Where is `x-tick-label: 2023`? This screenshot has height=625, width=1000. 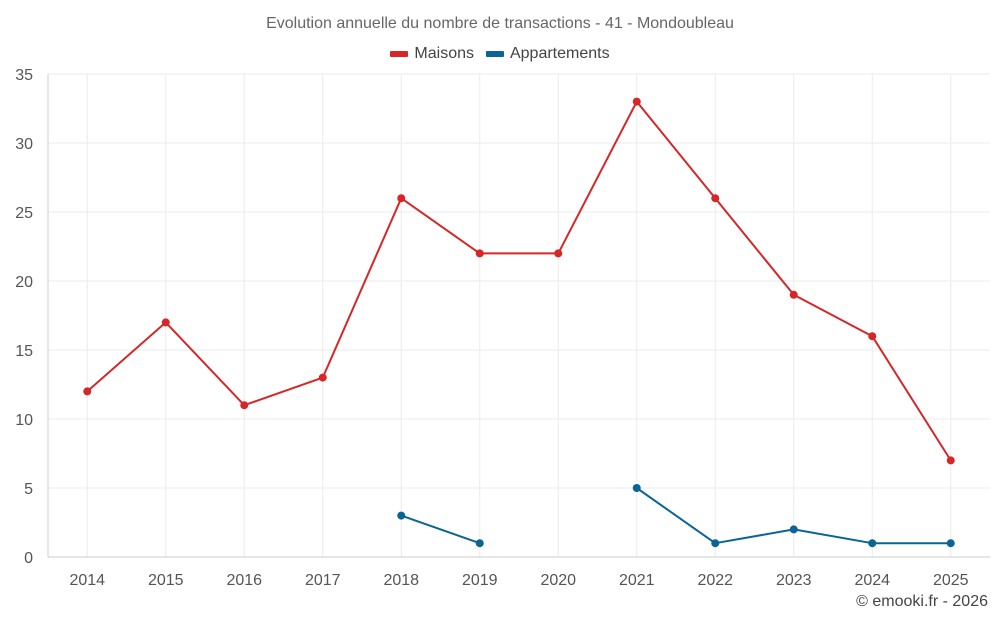
x-tick-label: 2023 is located at coordinates (794, 580).